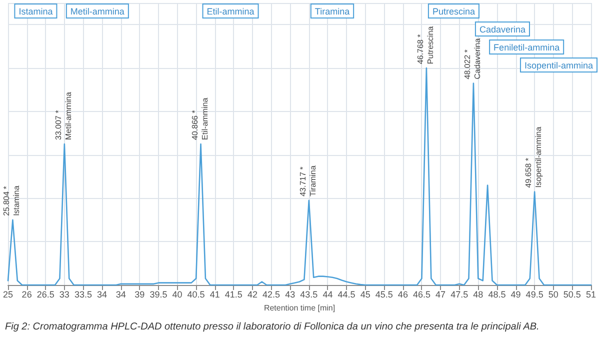  I want to click on annotation: 25.804 * Istamina, so click(12, 200).